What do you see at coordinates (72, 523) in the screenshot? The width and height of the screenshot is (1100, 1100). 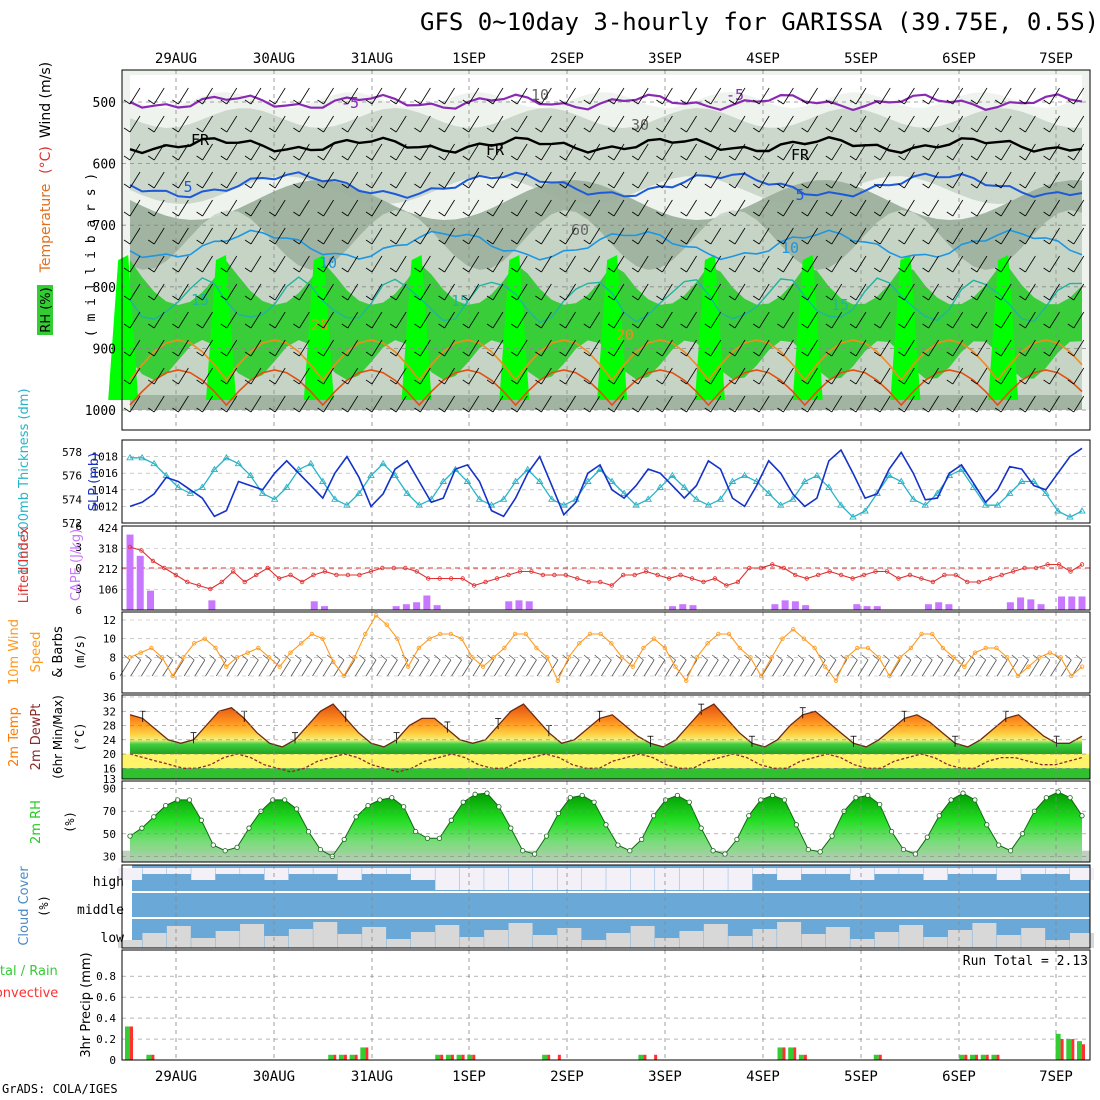 I see `thick-tick-572: 572` at bounding box center [72, 523].